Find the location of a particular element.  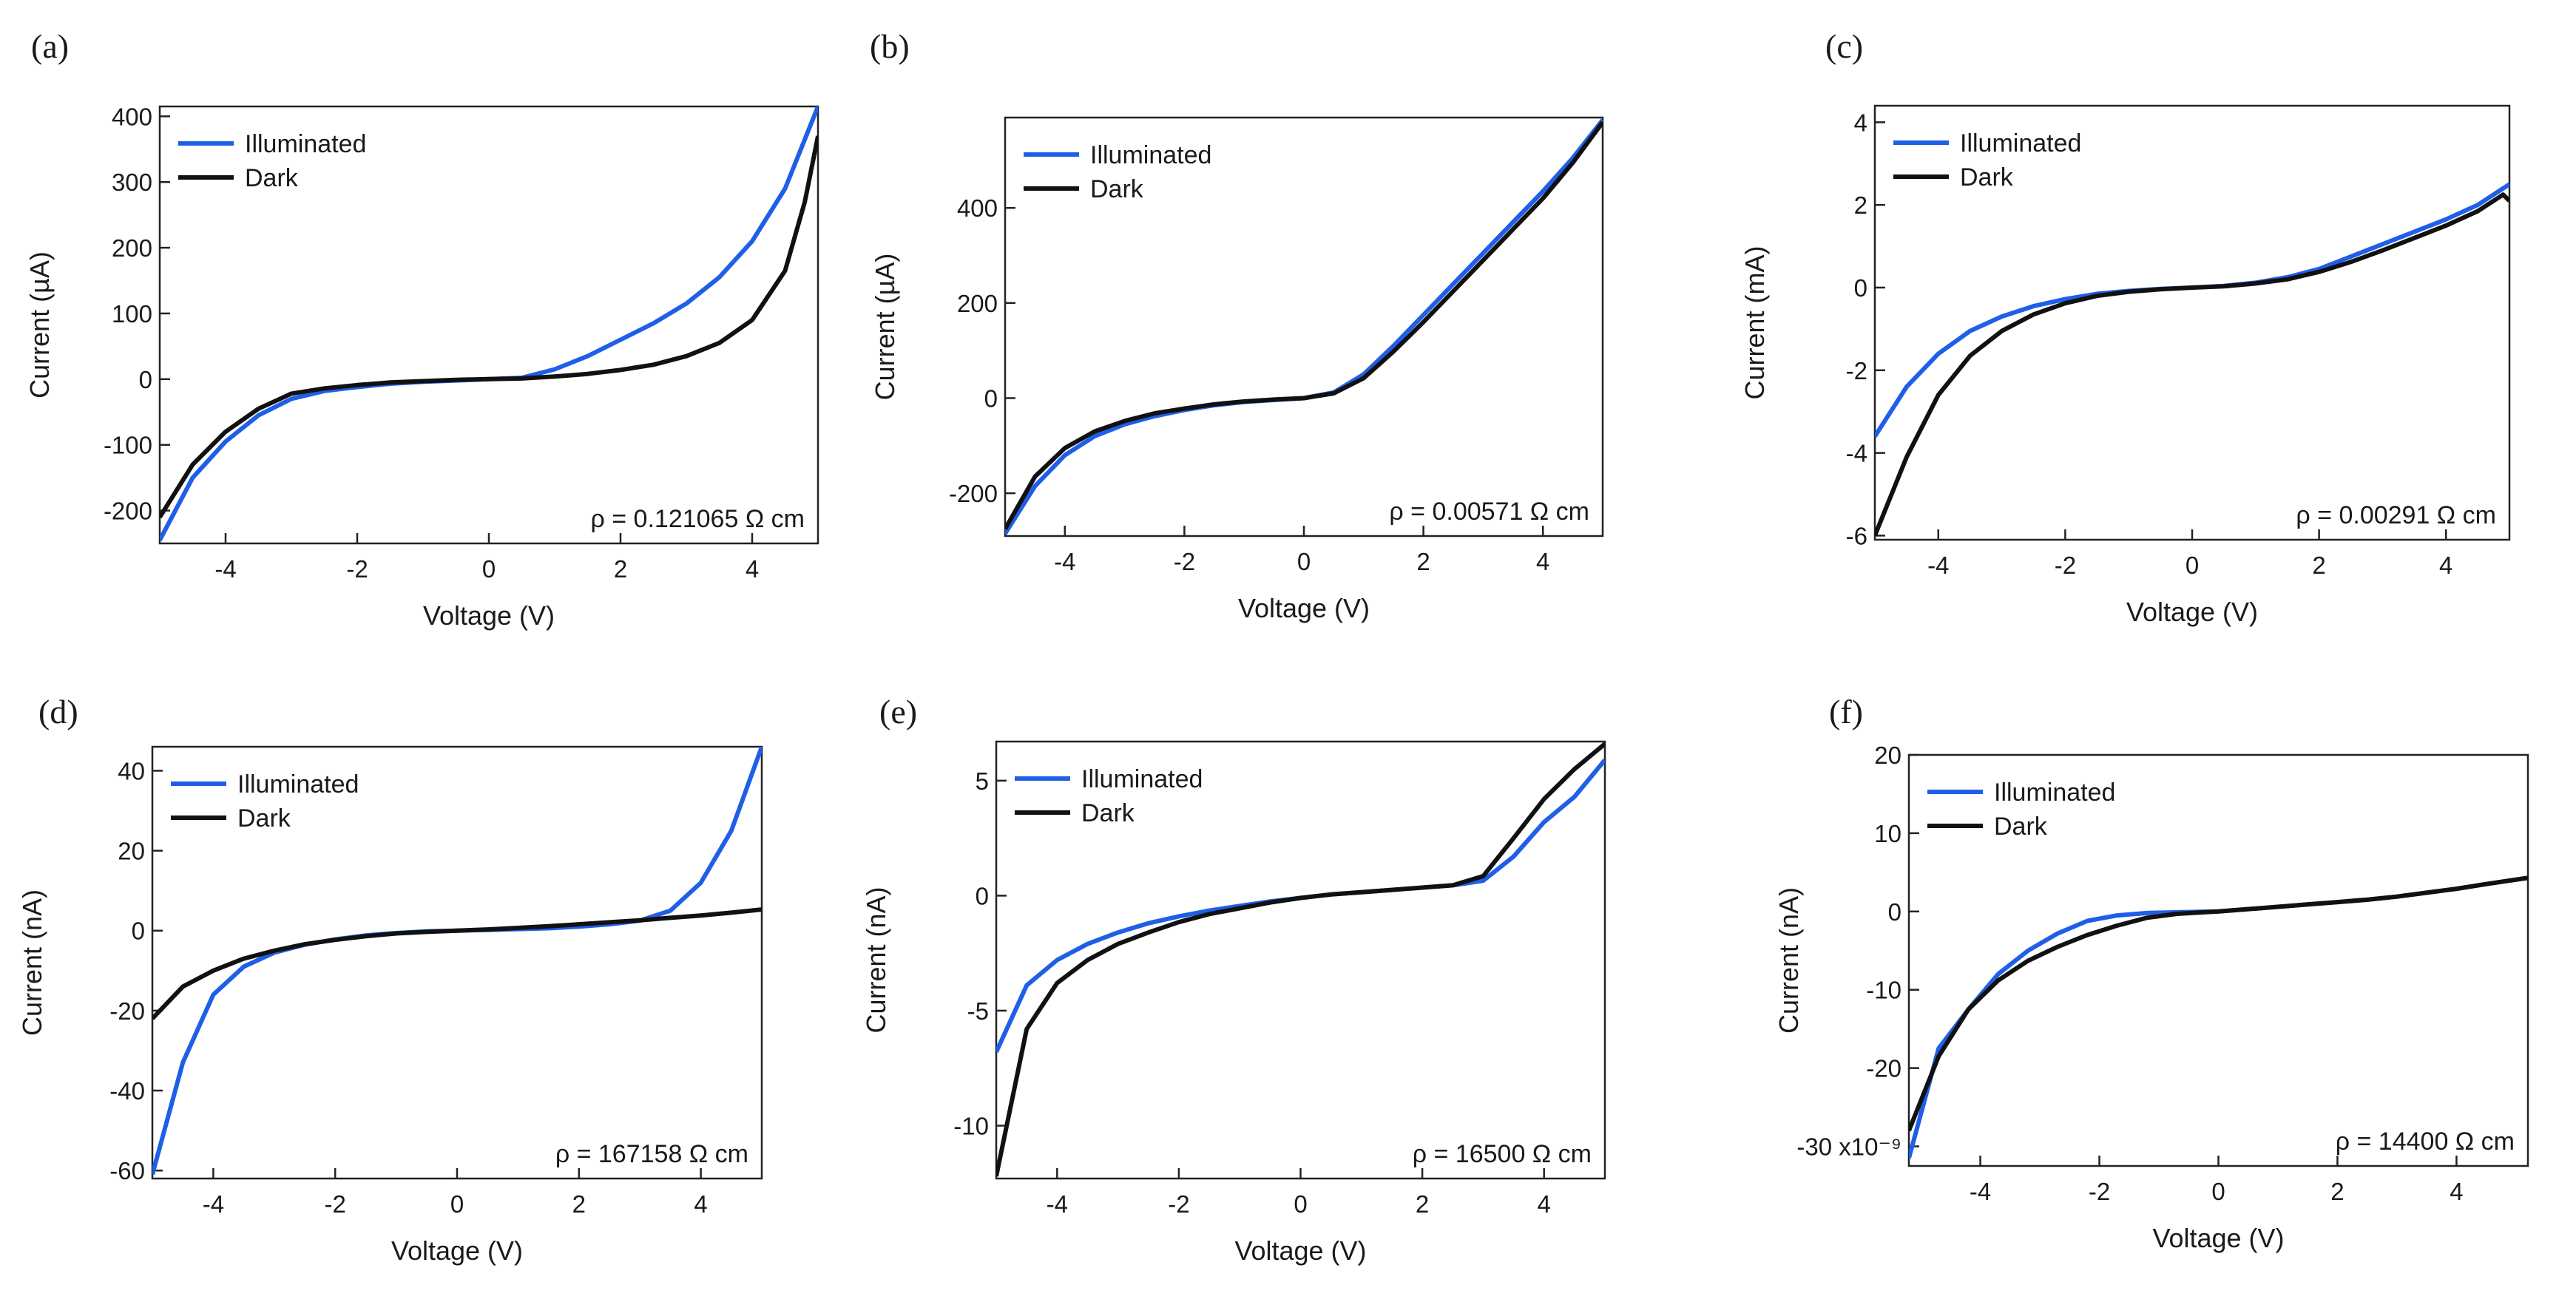

y-tick-label: -6 is located at coordinates (1856, 535).